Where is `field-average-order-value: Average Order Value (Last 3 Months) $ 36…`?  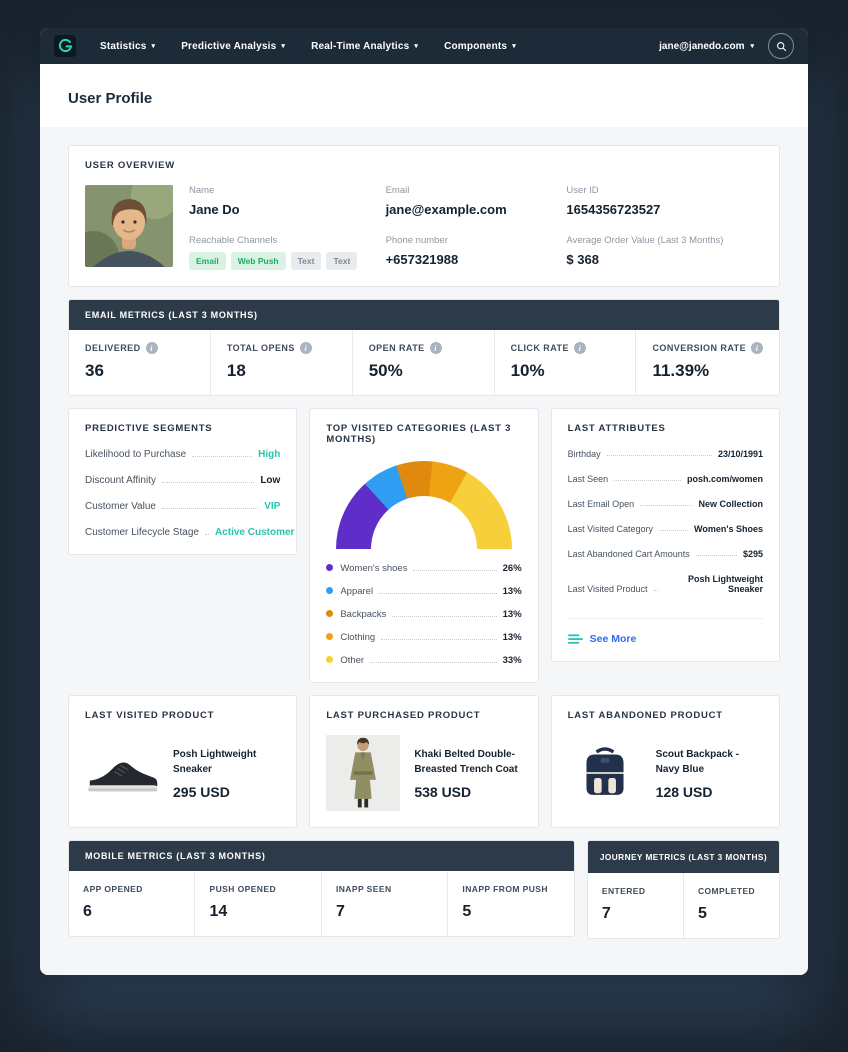 field-average-order-value: Average Order Value (Last 3 Months) $ 36… is located at coordinates (664, 251).